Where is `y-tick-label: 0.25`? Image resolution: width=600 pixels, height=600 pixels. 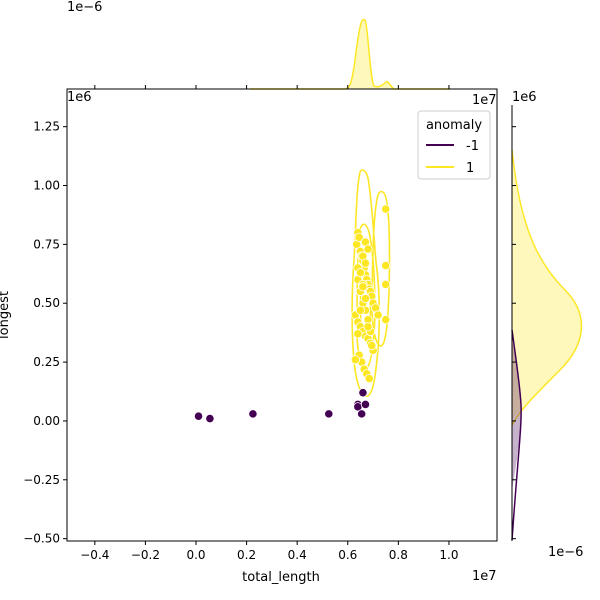 y-tick-label: 0.25 is located at coordinates (46, 362).